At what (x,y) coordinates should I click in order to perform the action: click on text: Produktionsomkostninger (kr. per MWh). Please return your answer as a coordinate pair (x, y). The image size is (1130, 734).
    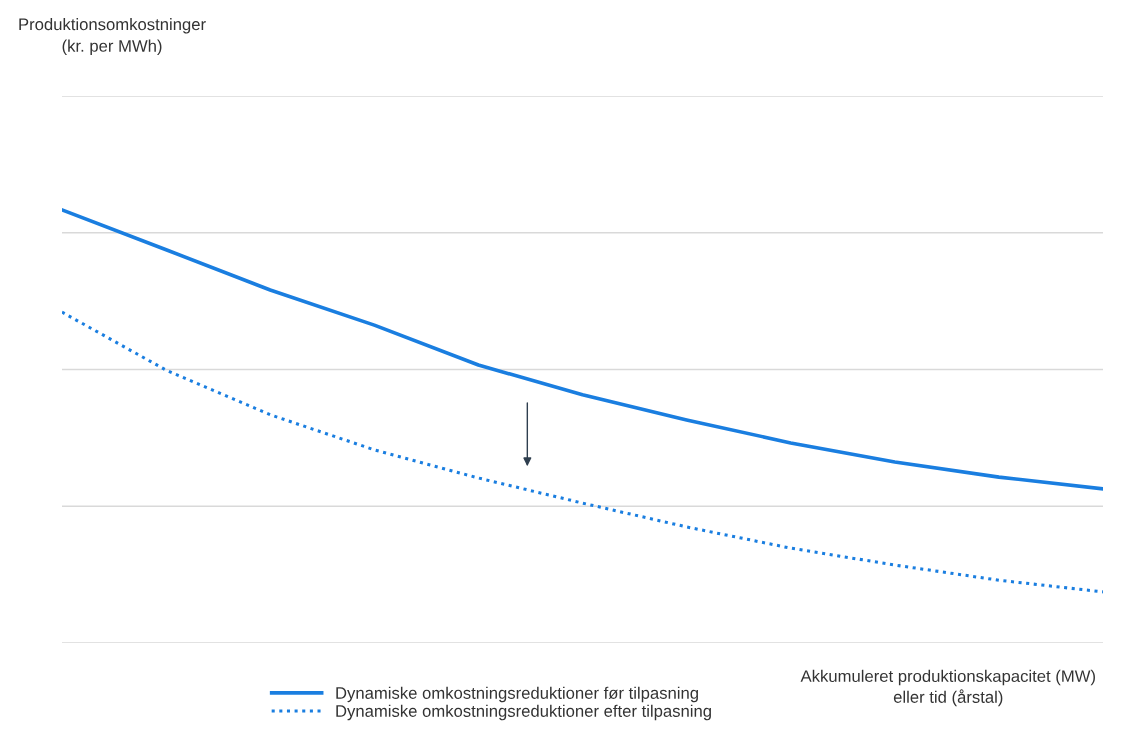
    Looking at the image, I should click on (112, 37).